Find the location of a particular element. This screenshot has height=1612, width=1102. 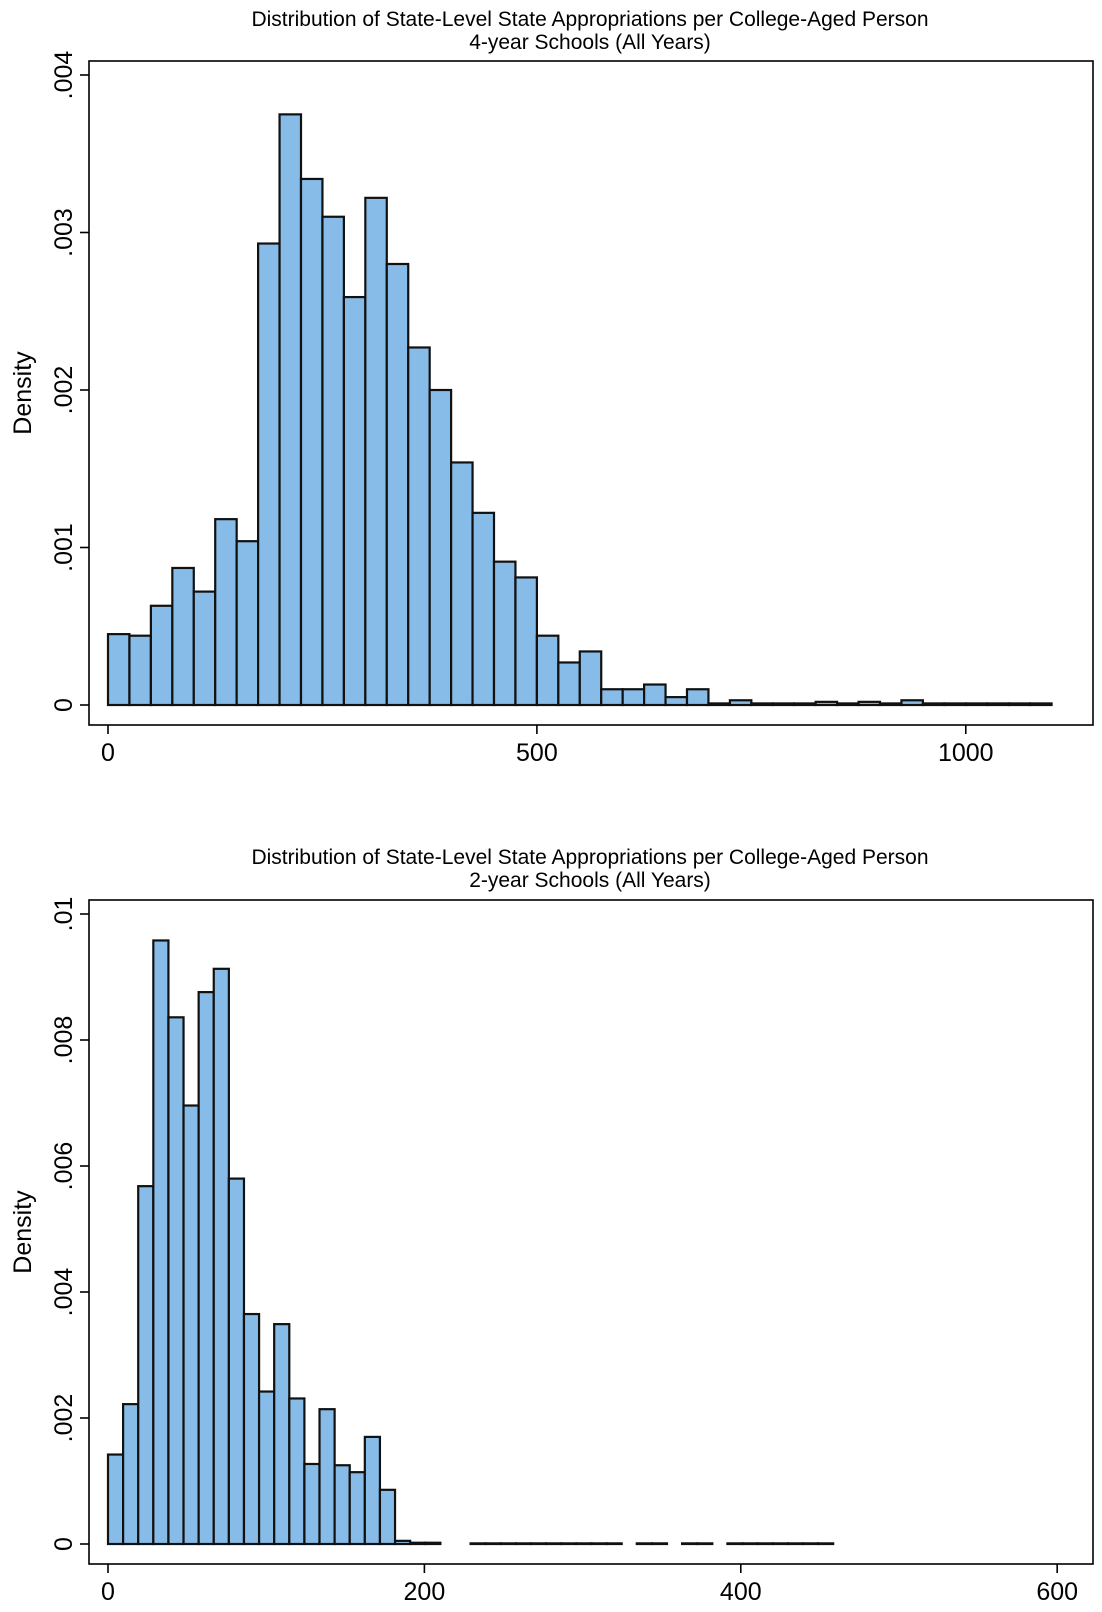

x-axis: 0 200 400 600 is located at coordinates (589, 1585).